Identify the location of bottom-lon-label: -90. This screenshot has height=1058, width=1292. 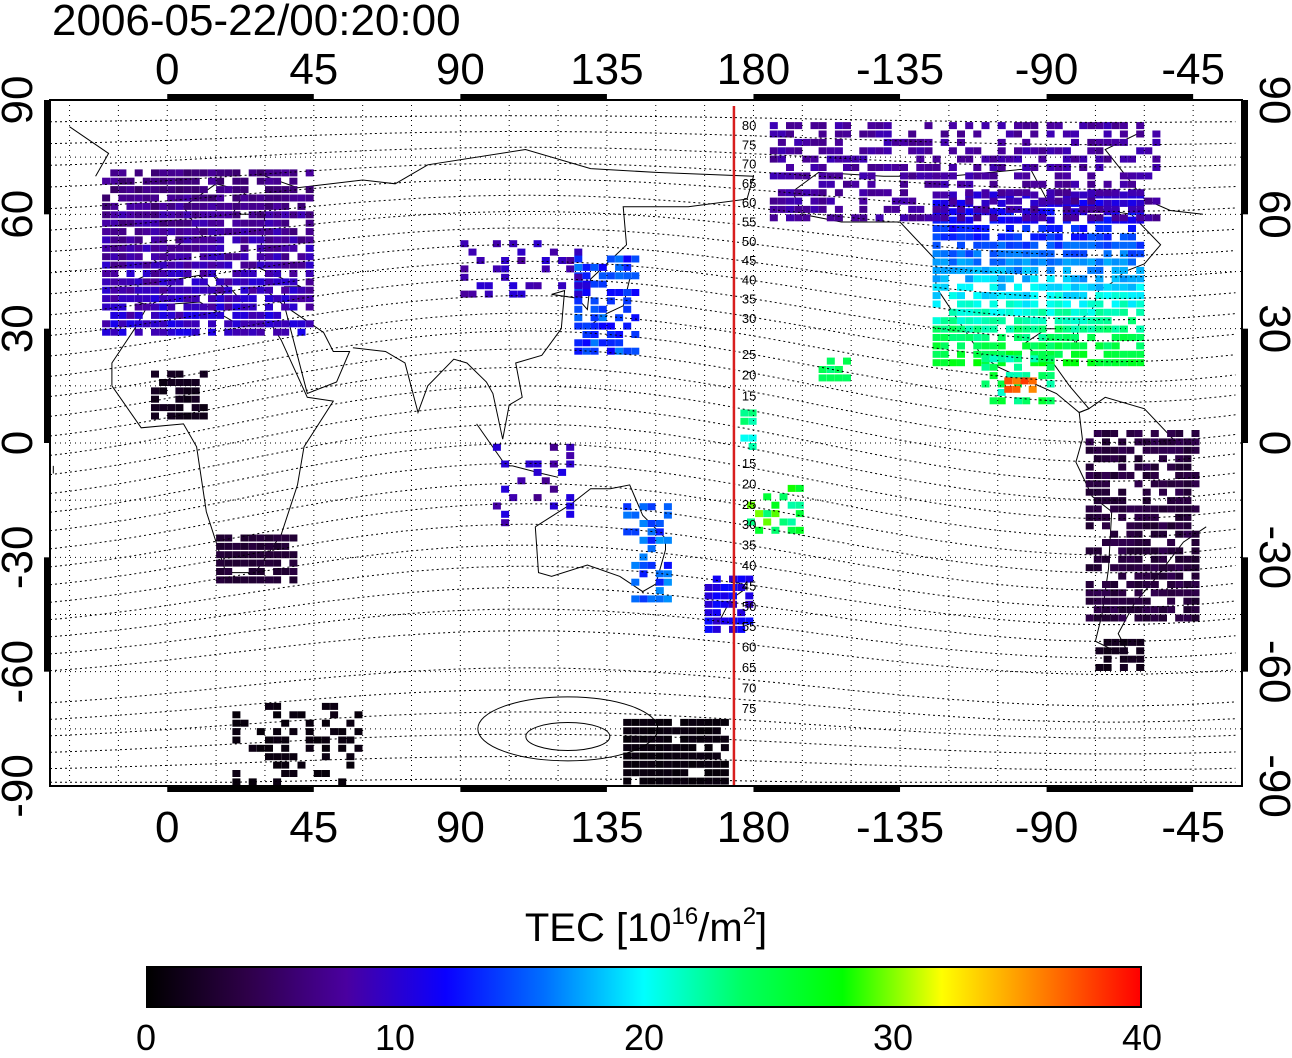
(1047, 827).